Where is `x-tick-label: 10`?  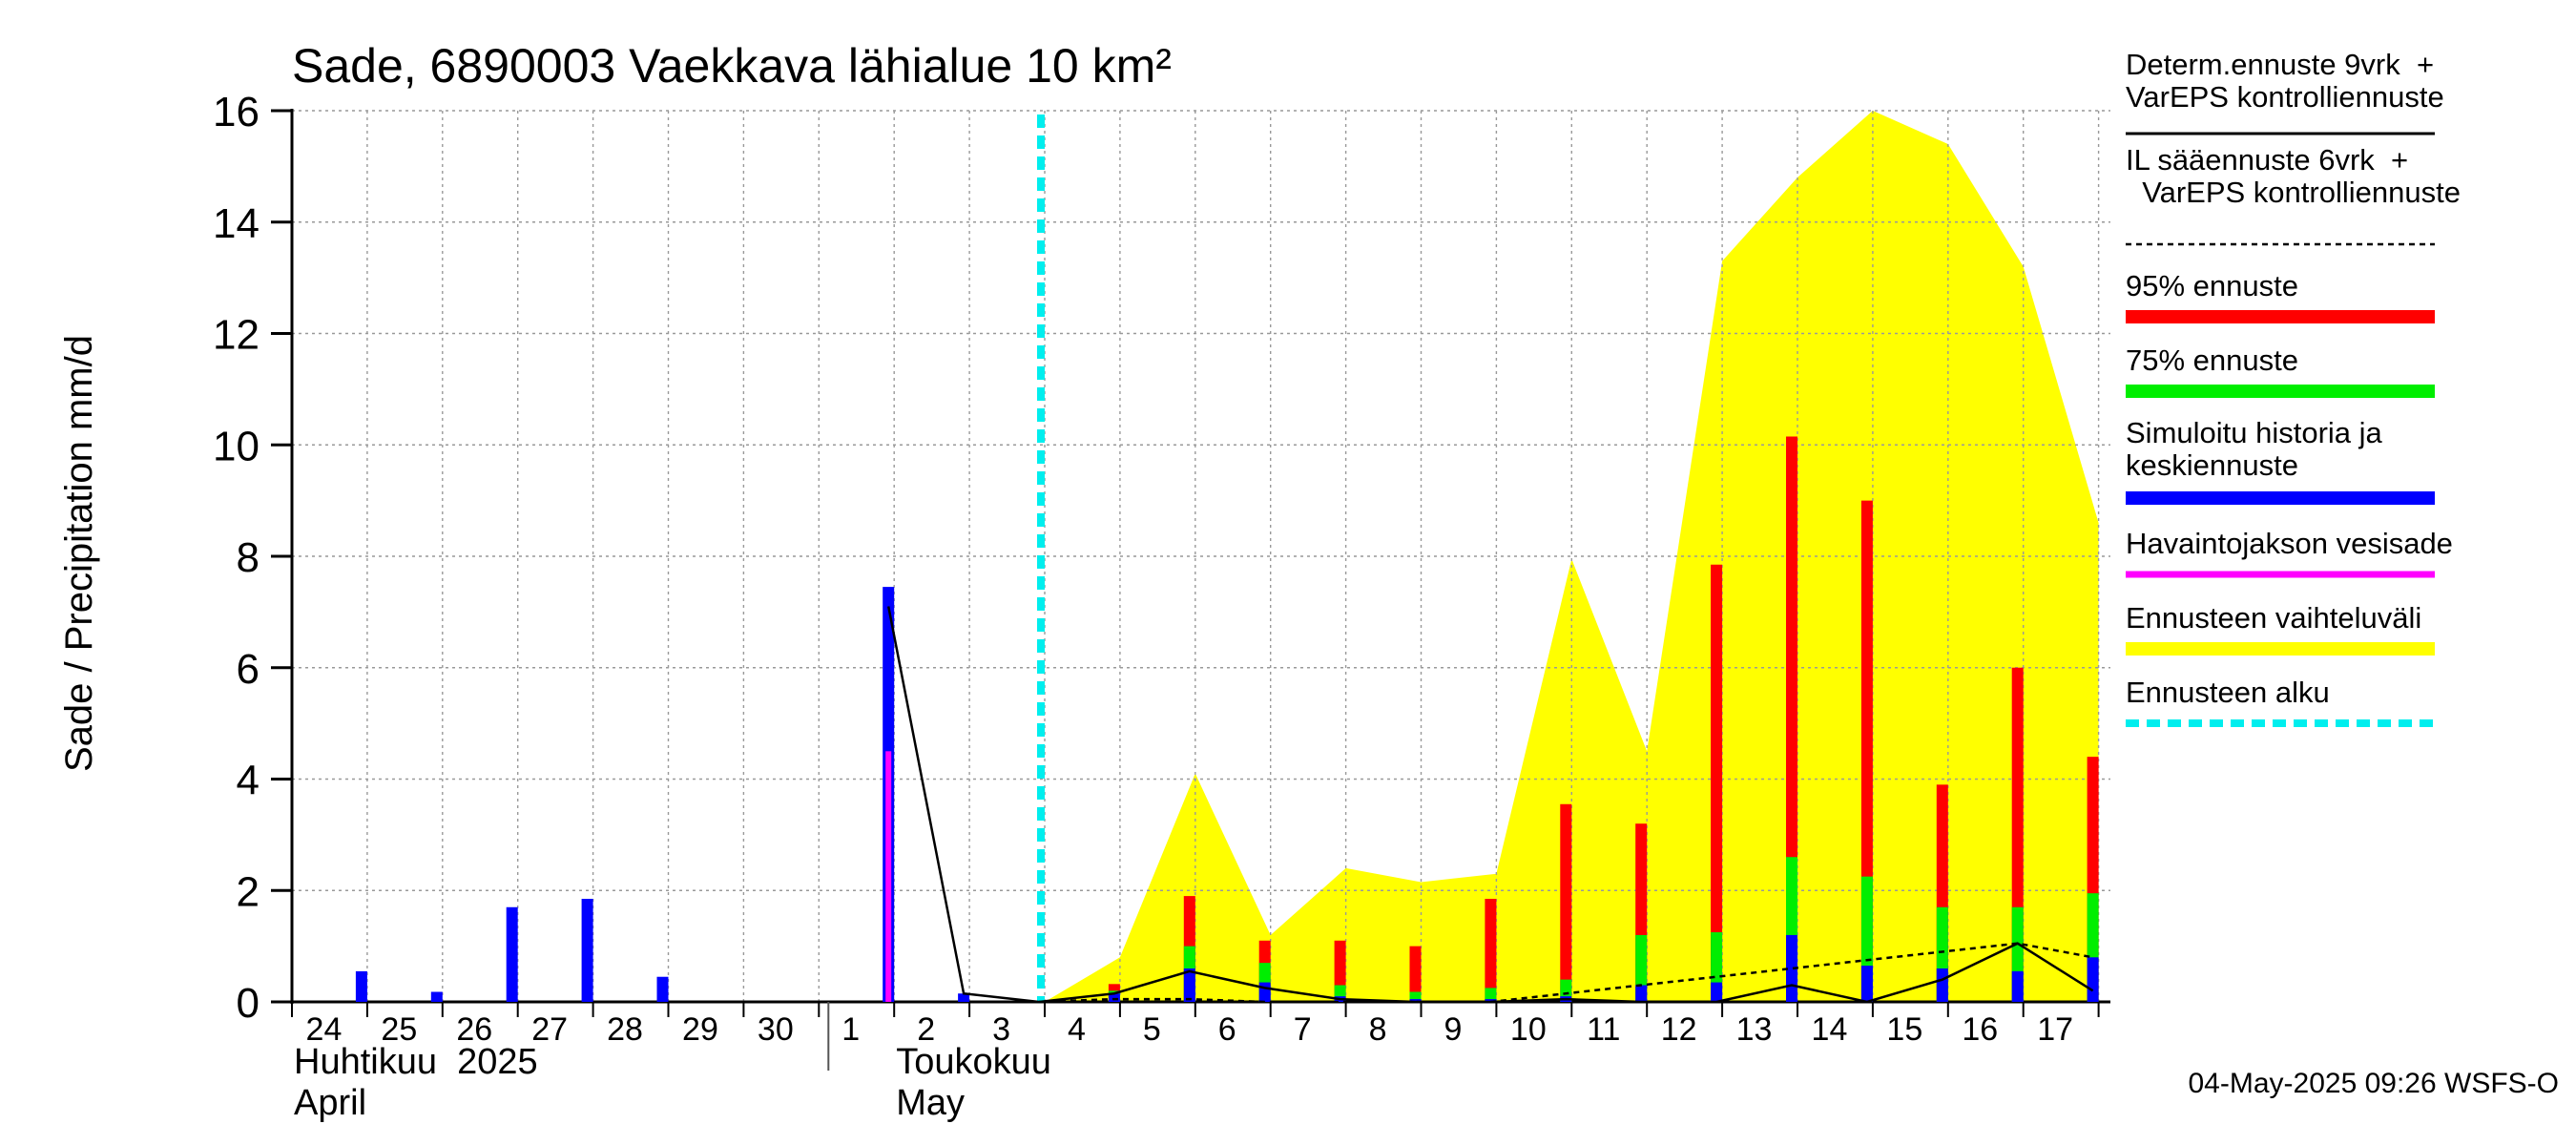 x-tick-label: 10 is located at coordinates (1528, 1029).